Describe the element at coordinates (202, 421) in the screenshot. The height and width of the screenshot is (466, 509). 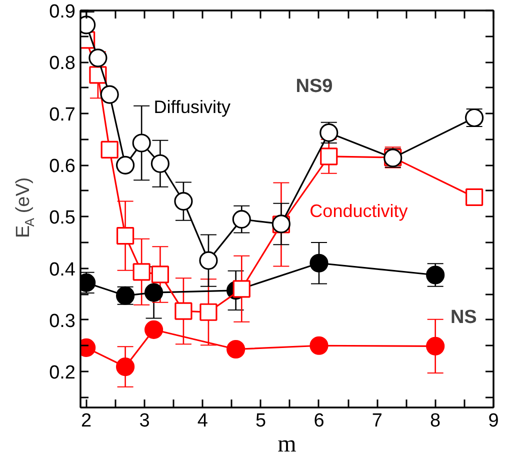
I see `x-tick-label: 4` at that location.